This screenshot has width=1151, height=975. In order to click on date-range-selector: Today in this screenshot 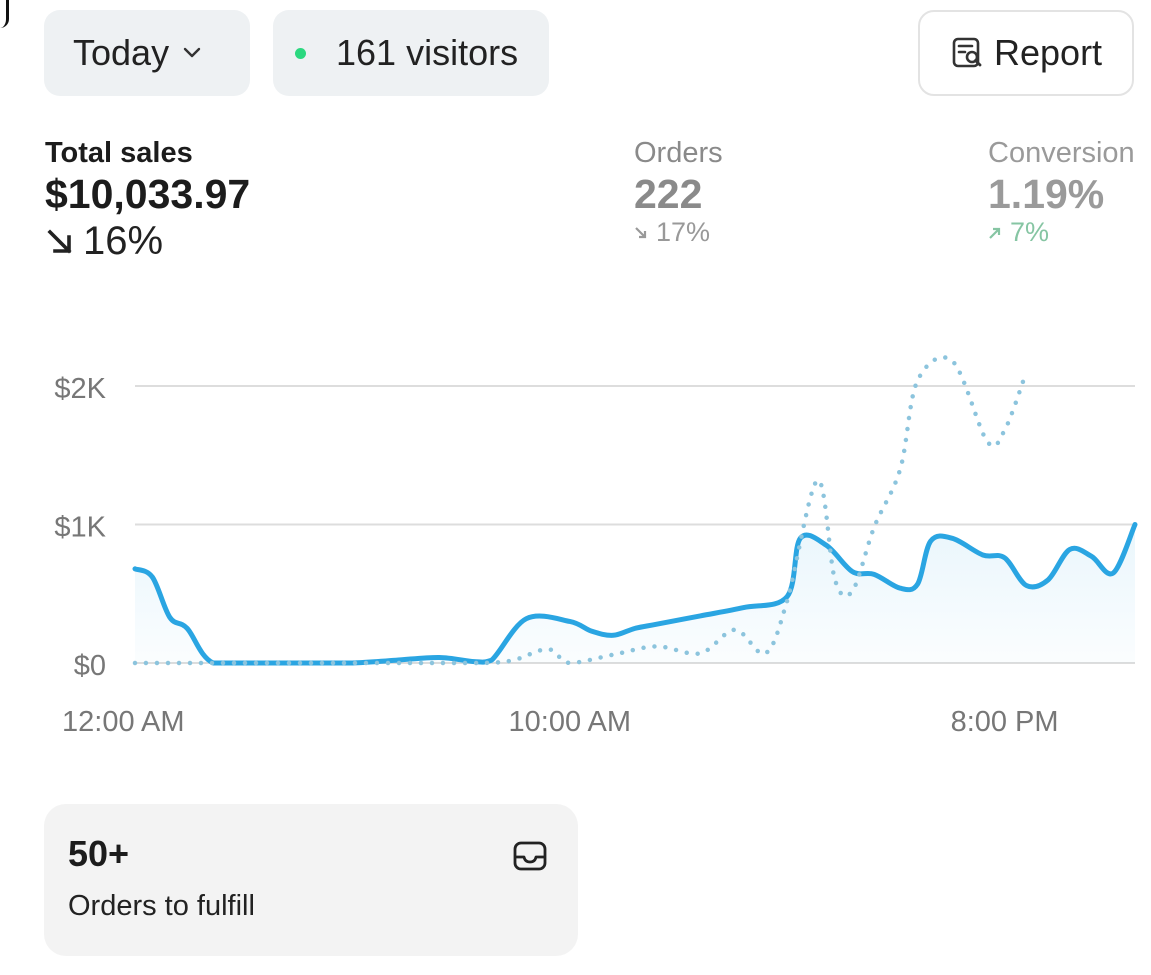, I will do `click(147, 53)`.